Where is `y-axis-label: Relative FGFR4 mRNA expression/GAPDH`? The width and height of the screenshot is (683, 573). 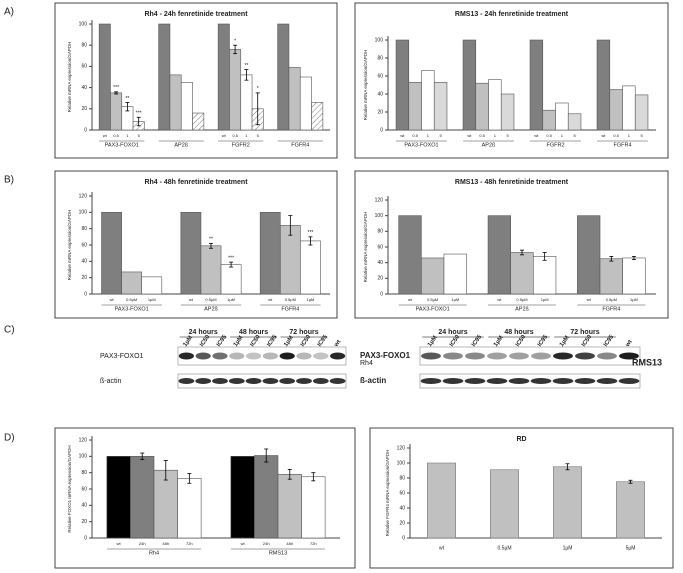
y-axis-label: Relative FGFR4 mRNA expression/GAPDH is located at coordinates (387, 493).